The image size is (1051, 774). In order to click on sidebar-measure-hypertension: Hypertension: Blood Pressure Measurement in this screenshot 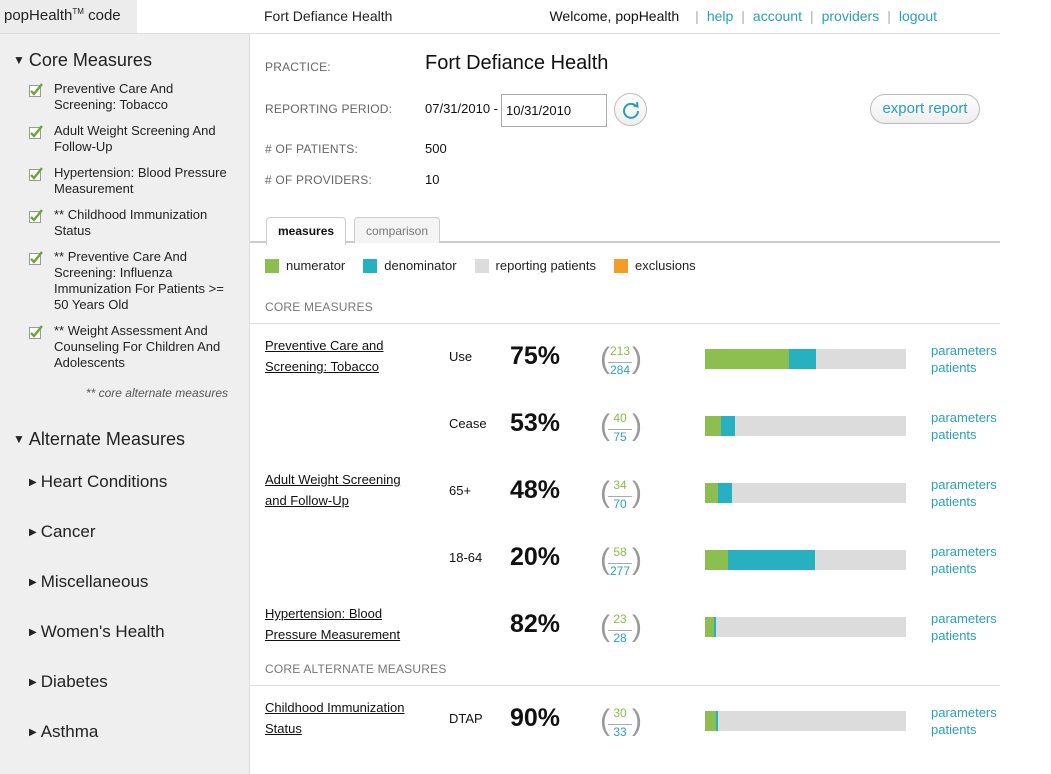, I will do `click(128, 181)`.